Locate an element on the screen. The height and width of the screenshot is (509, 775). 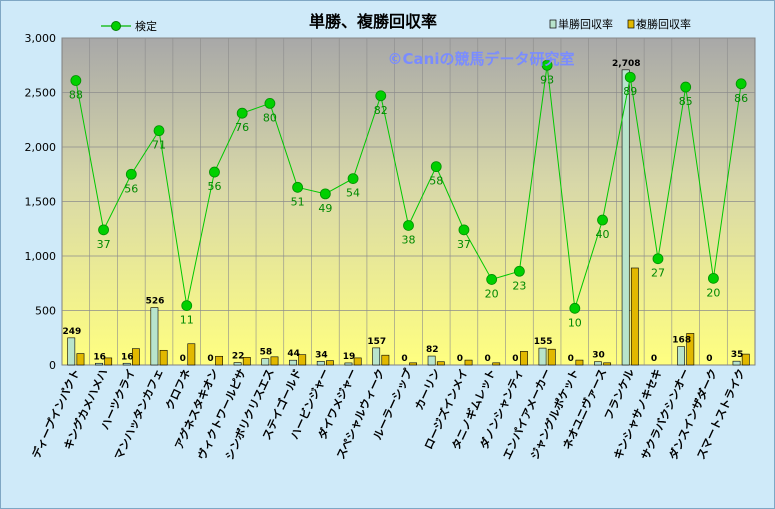
line-value-label: 23 is located at coordinates (519, 285).